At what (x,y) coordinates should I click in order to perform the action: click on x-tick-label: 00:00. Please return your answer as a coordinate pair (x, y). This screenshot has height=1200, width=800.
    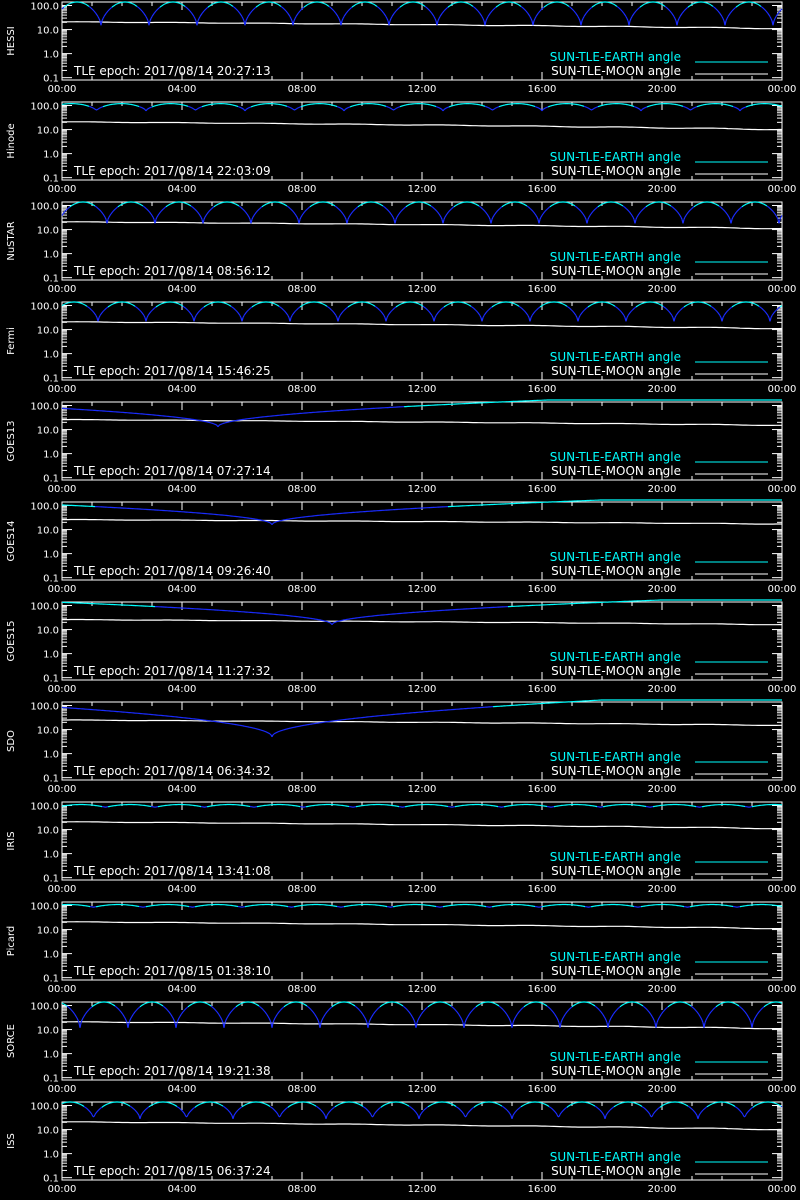
    Looking at the image, I should click on (62, 589).